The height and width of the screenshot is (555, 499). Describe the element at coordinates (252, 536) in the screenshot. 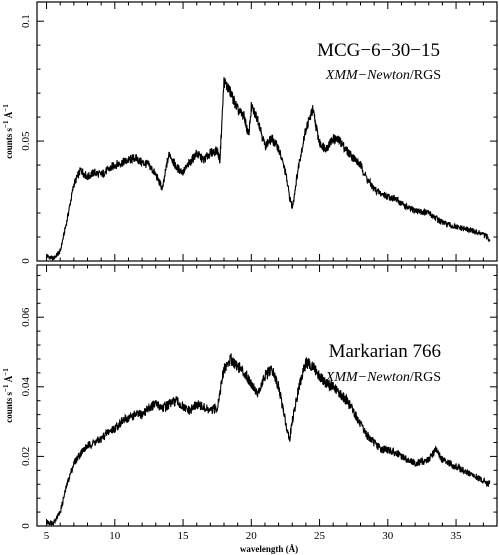

I see `x-tick-label: 20` at that location.